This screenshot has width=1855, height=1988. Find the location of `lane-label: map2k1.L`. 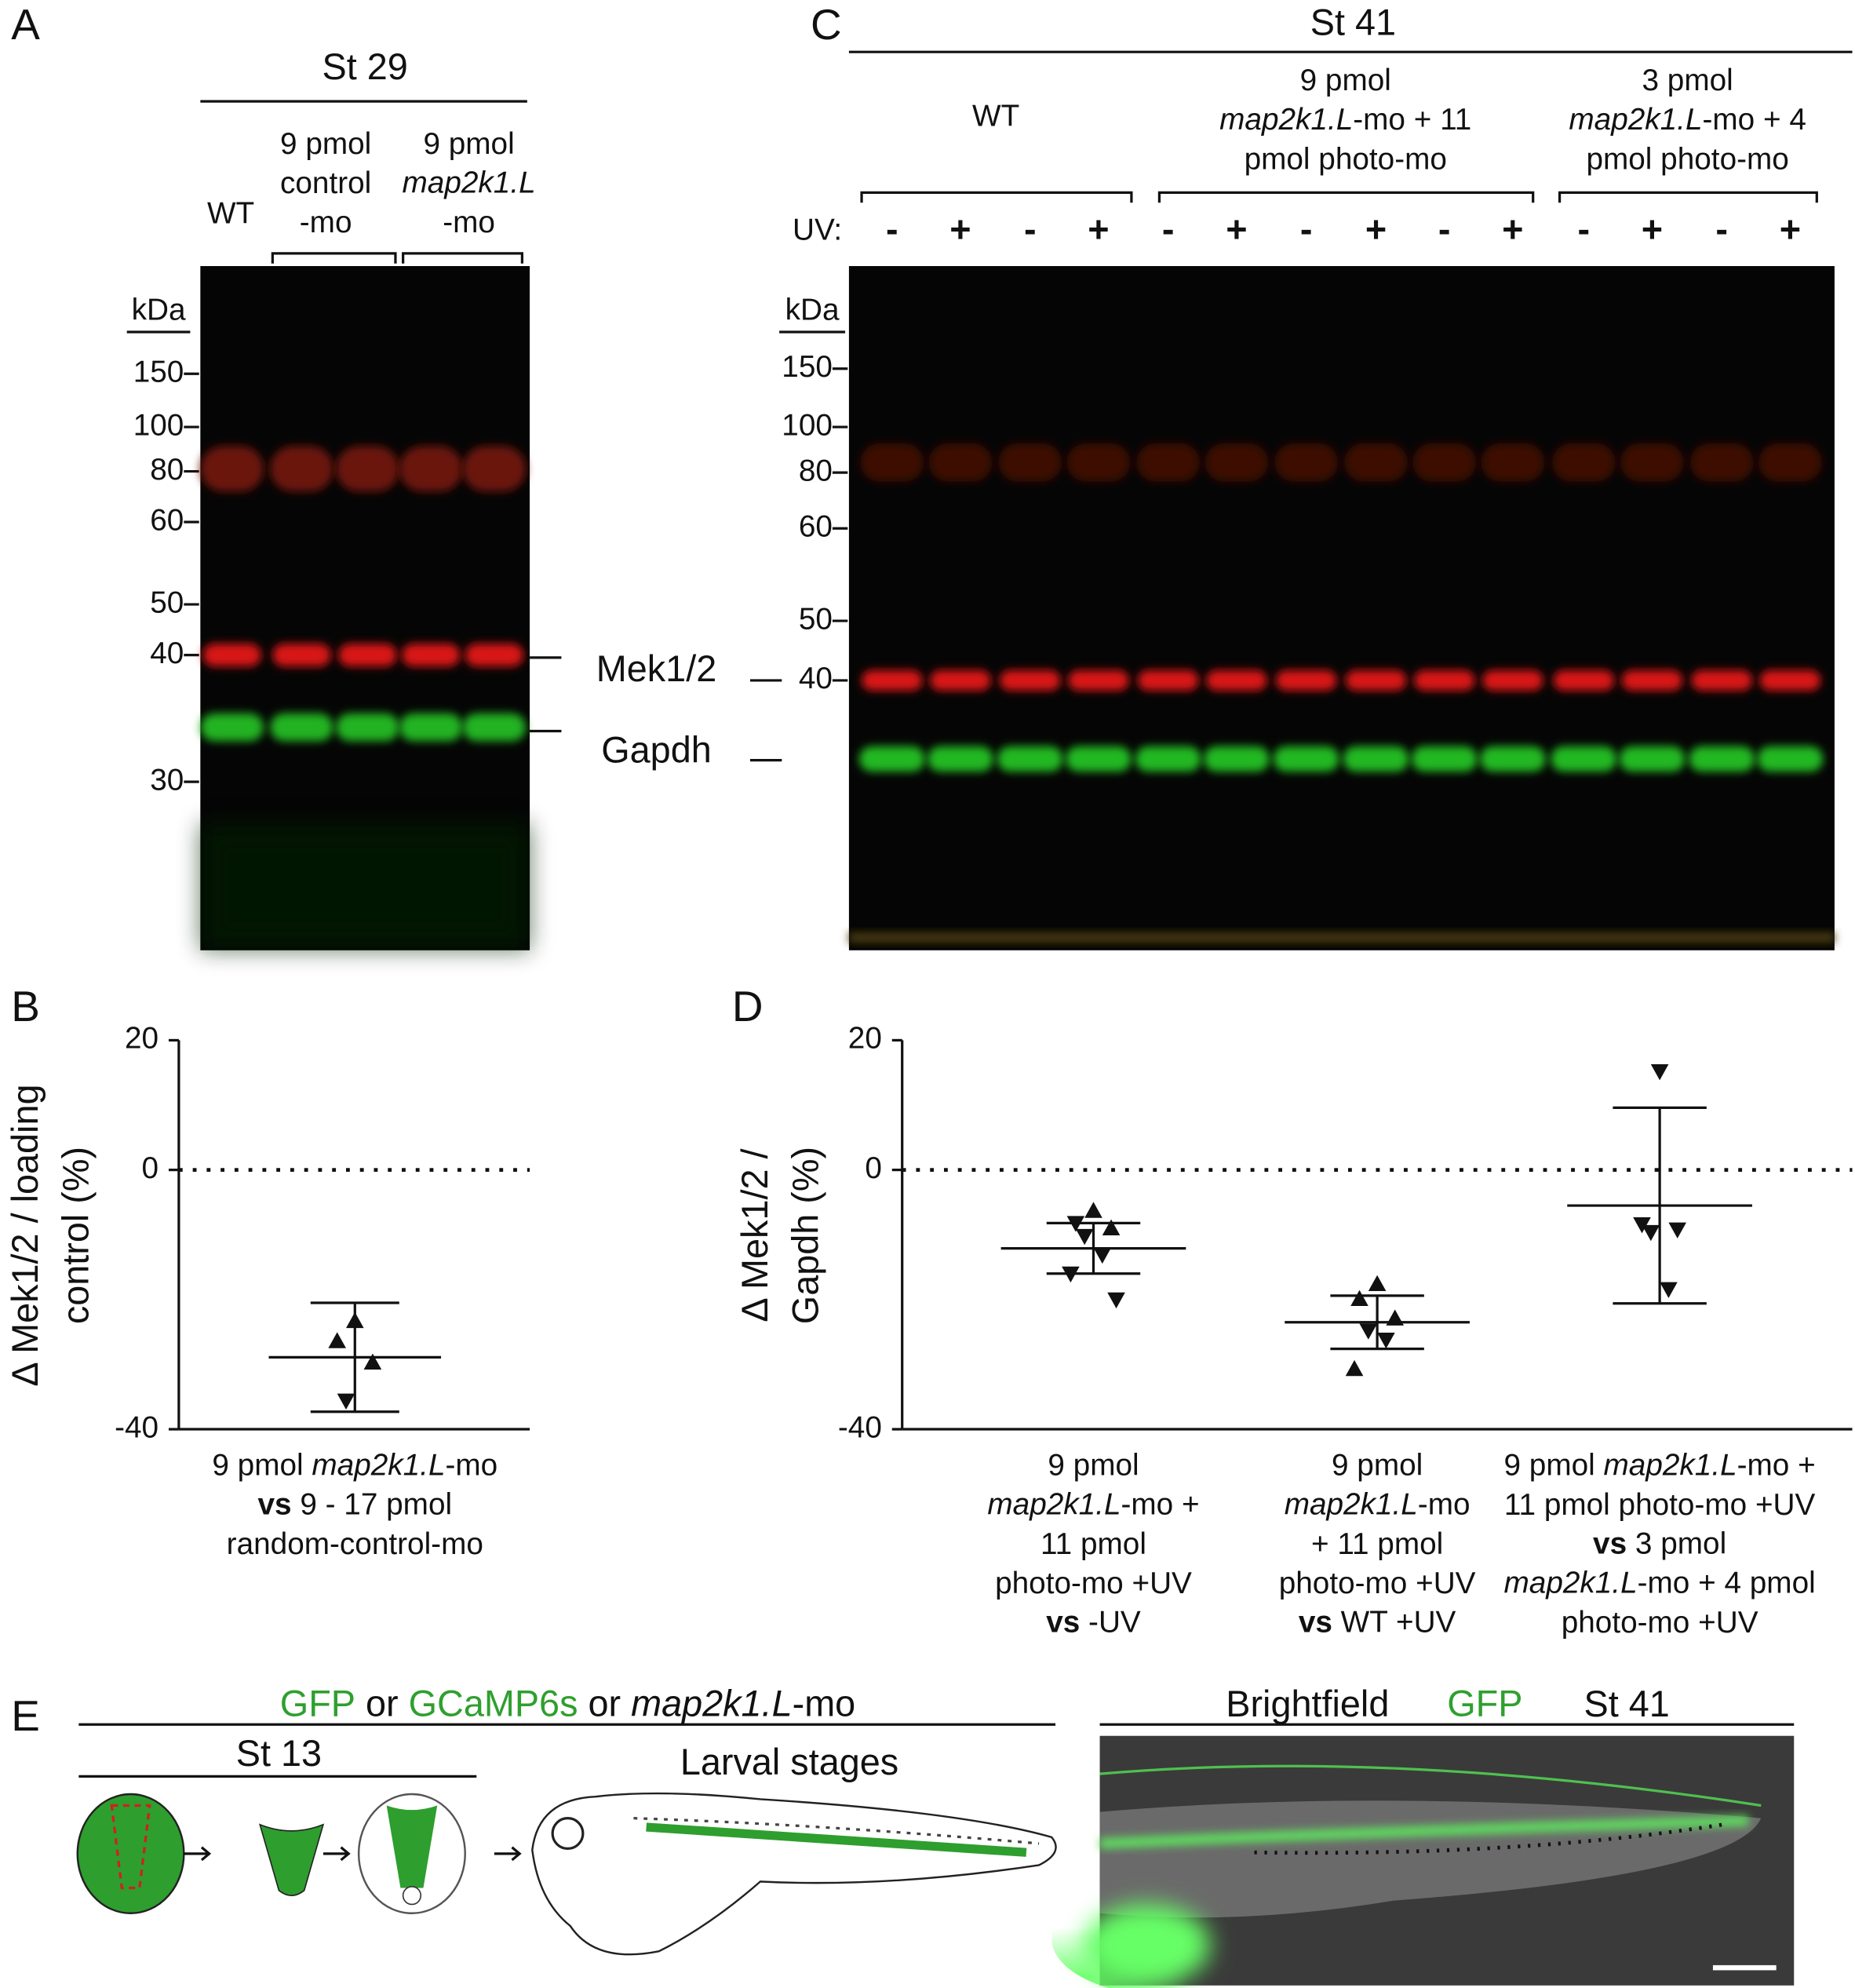

lane-label: map2k1.L is located at coordinates (470, 183).